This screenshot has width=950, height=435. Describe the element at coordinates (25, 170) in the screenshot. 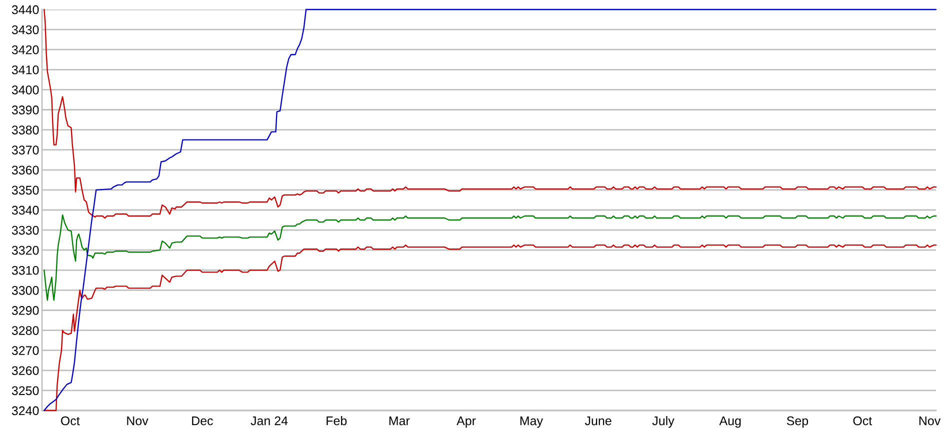

I see `y-tick-label: 3360` at that location.